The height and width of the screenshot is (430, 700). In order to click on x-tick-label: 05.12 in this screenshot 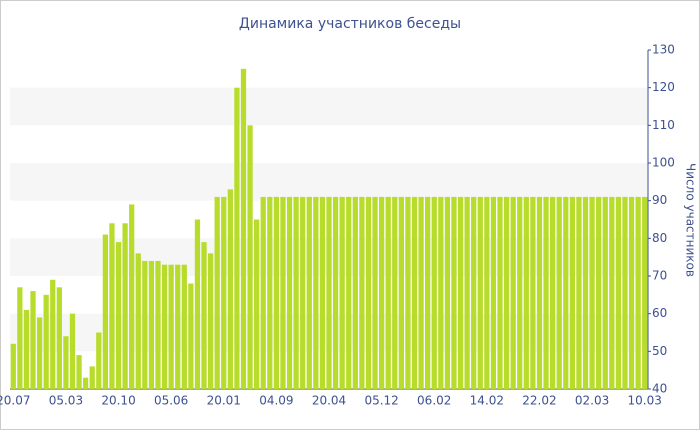, I will do `click(381, 401)`.